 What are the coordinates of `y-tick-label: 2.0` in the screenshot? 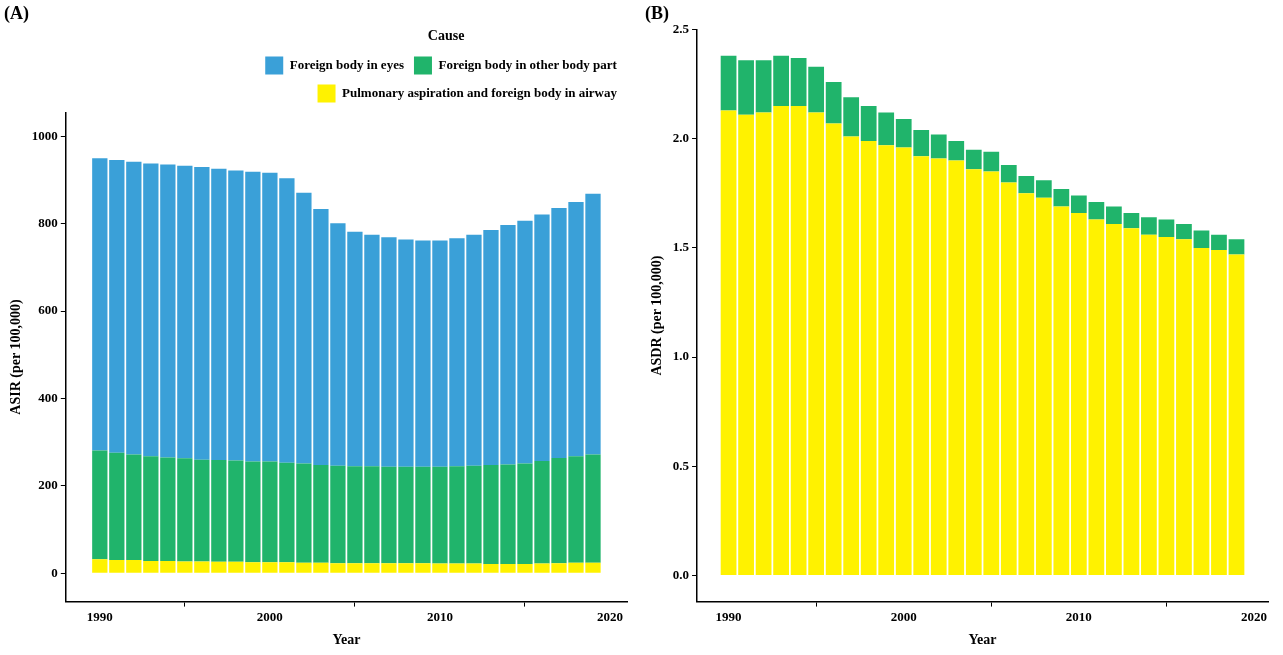 It's located at (681, 138).